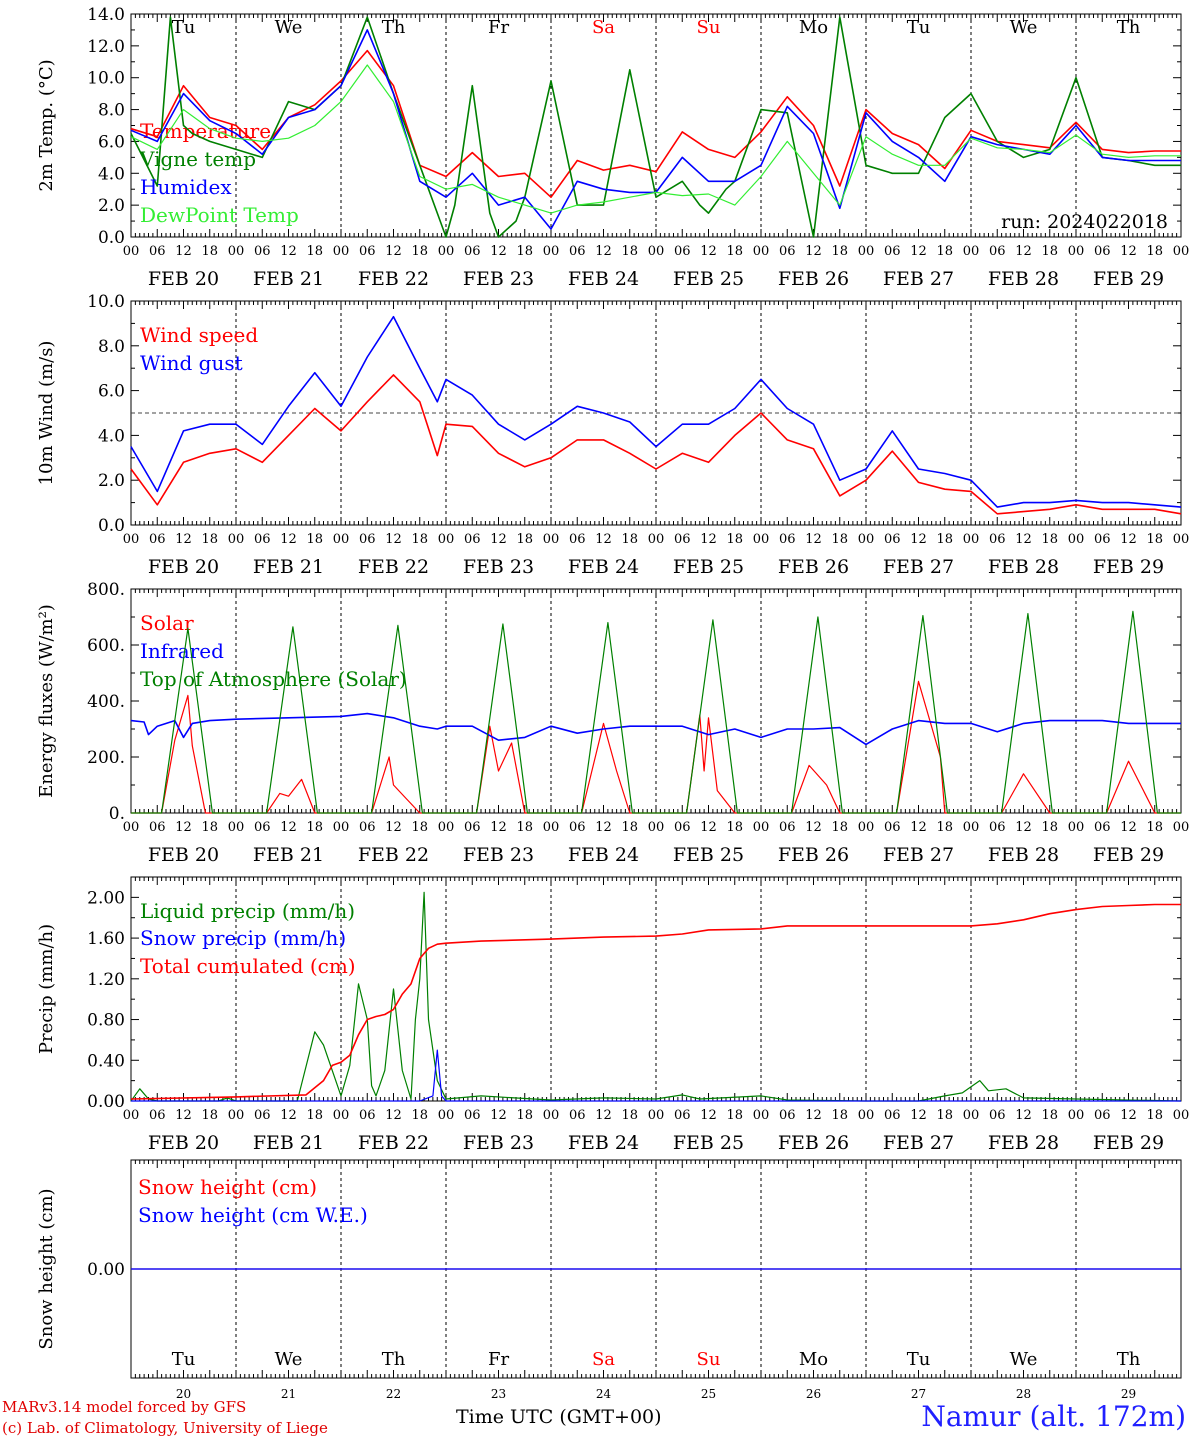  What do you see at coordinates (813, 1394) in the screenshot?
I see `day-number: 26` at bounding box center [813, 1394].